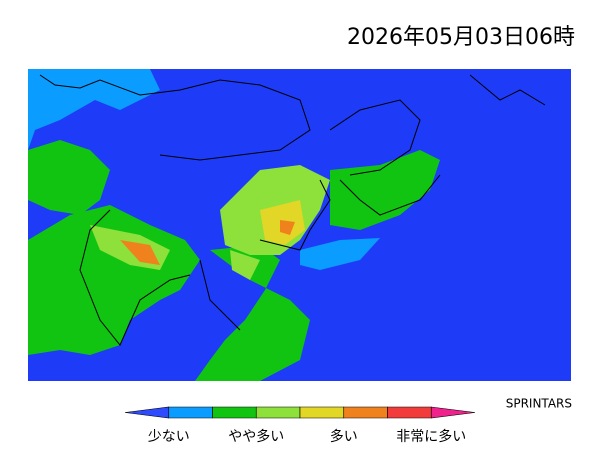  I want to click on timestamp: 2026年05月03日06時, so click(461, 37).